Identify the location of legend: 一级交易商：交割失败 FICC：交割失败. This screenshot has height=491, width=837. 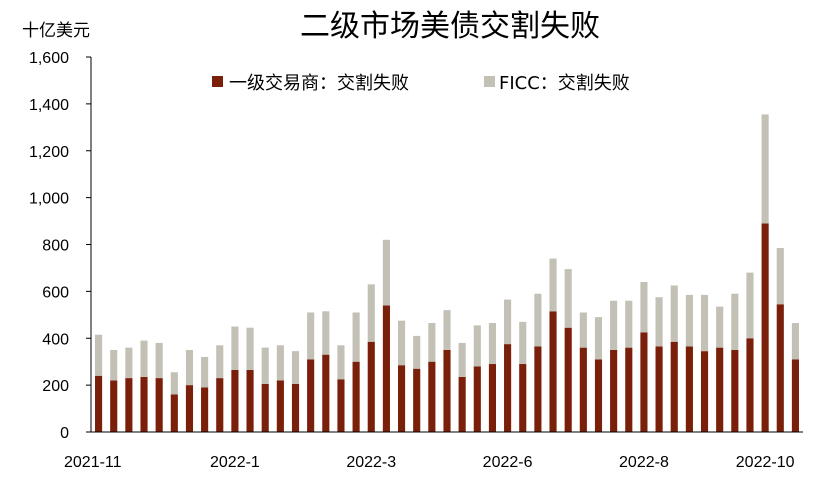
(421, 83).